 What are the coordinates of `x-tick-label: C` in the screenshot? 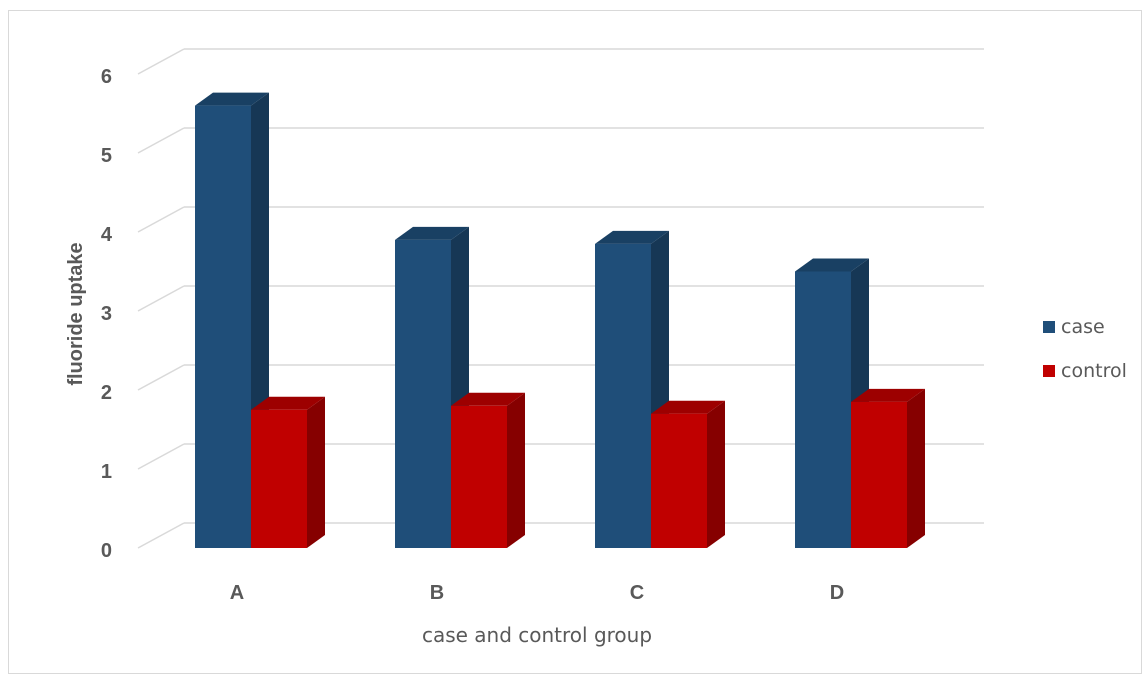 It's located at (637, 593).